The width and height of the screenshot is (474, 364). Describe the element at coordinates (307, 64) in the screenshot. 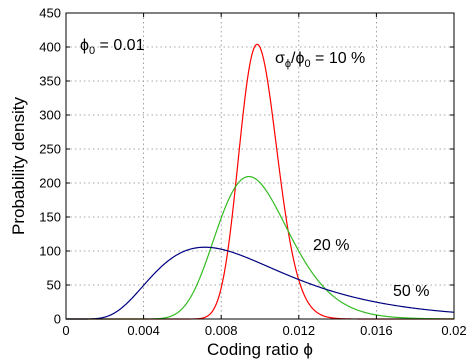

I see `sigma-phi0-subscript: 0` at that location.